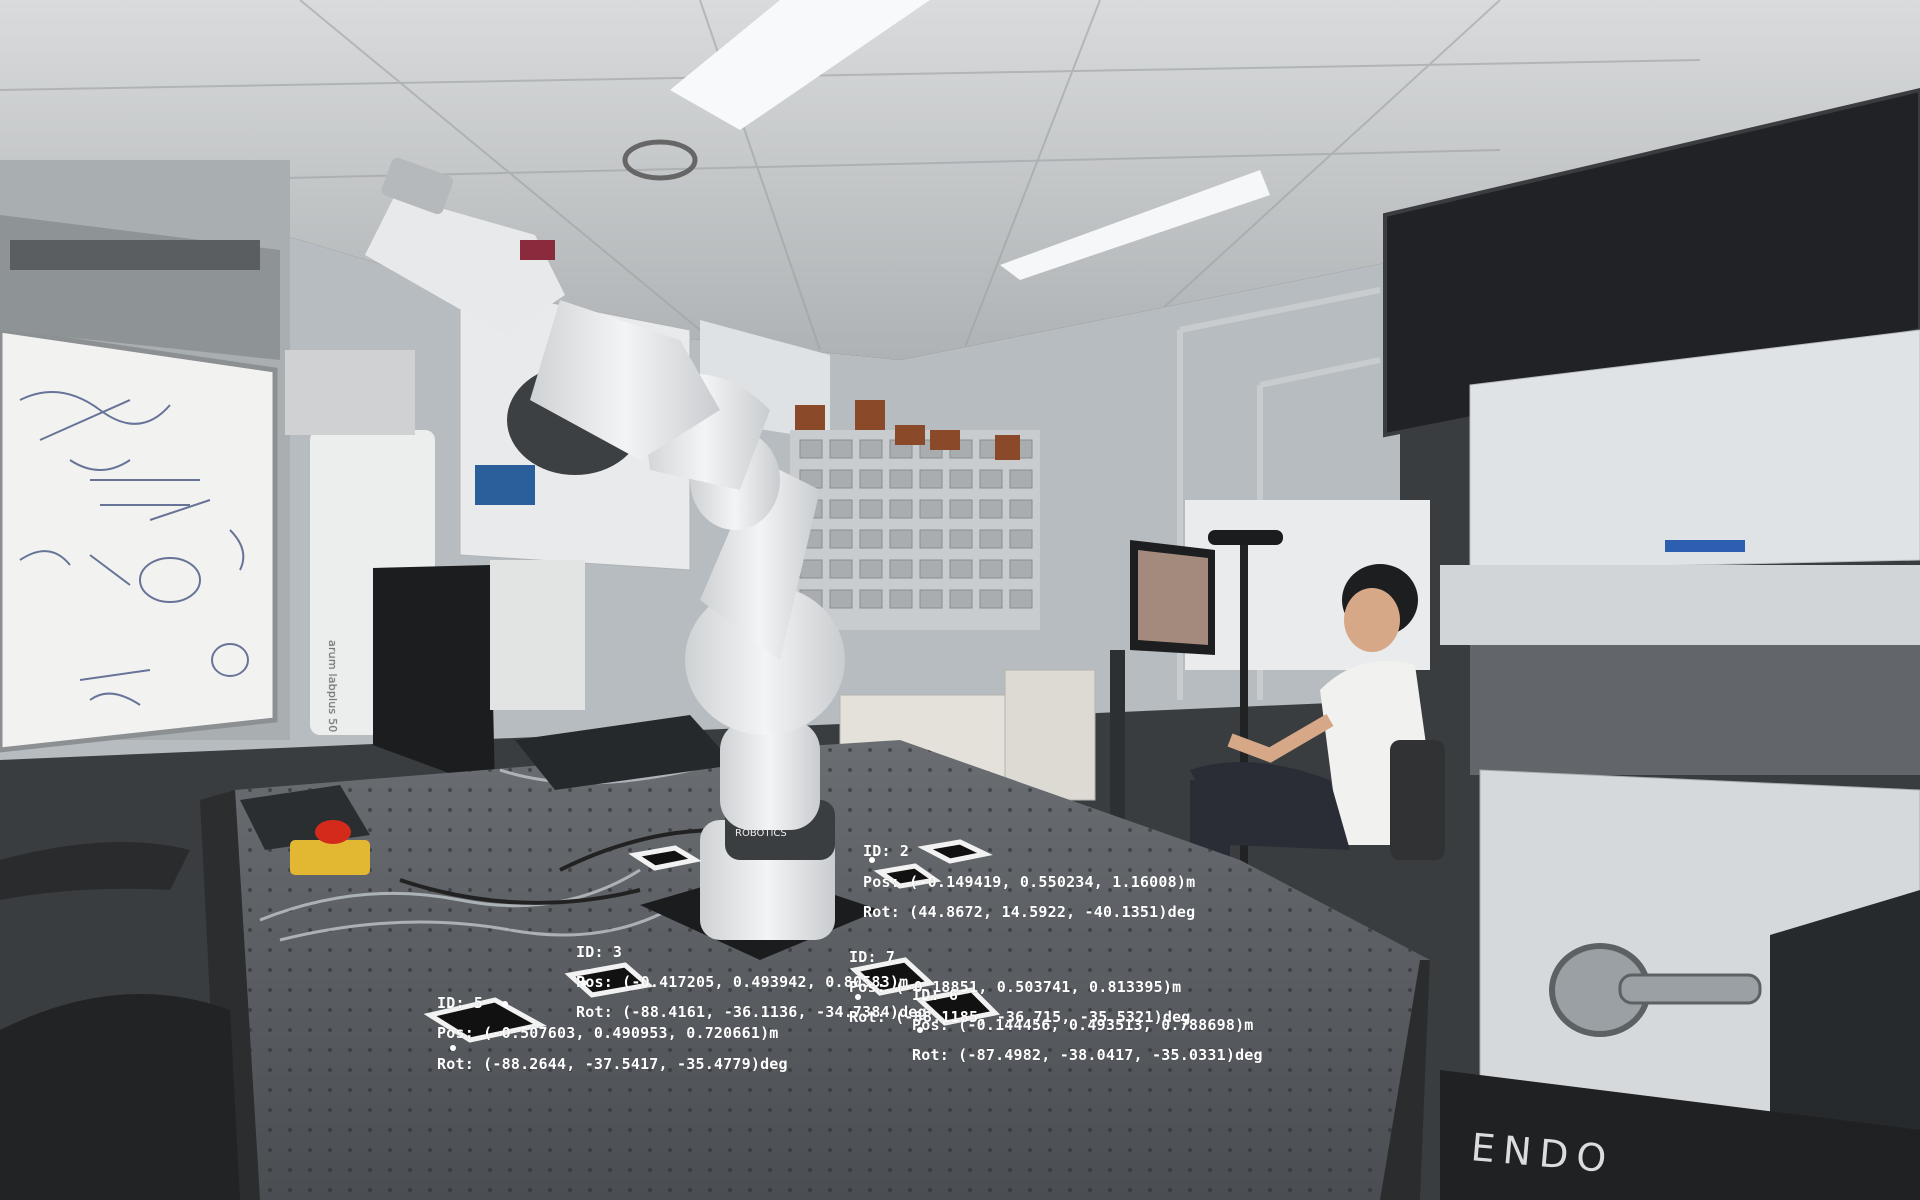 The height and width of the screenshot is (1200, 1920). What do you see at coordinates (1244, 712) in the screenshot?
I see `camera-tripod` at bounding box center [1244, 712].